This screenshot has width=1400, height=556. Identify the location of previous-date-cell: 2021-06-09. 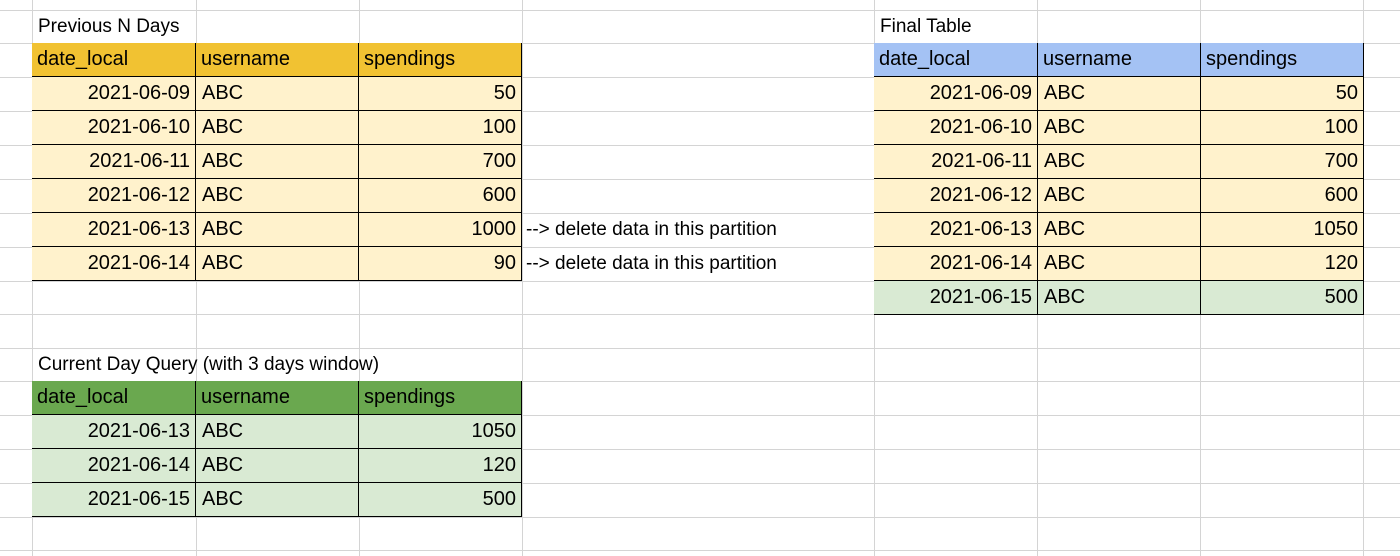
(114, 94).